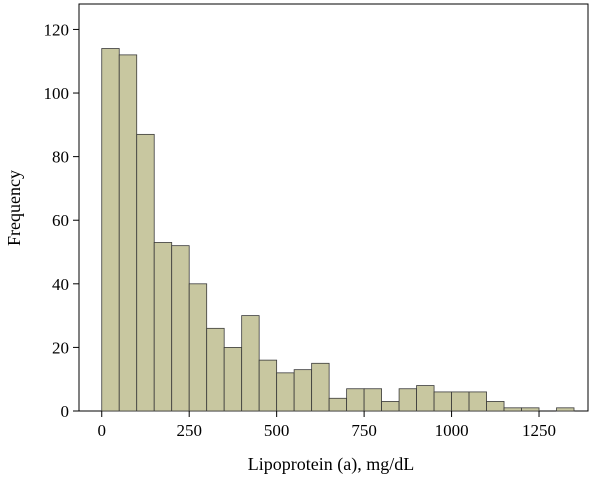 Image resolution: width=594 pixels, height=484 pixels. I want to click on x-axis-ticks: 0 250 500 750 1000 1250, so click(326, 425).